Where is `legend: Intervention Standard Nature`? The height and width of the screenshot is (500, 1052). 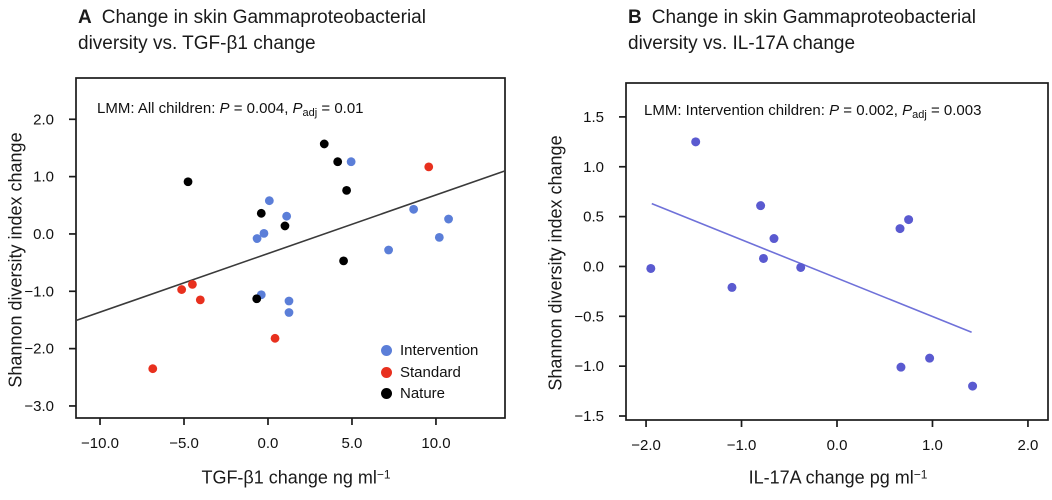
legend: Intervention Standard Nature is located at coordinates (429, 372).